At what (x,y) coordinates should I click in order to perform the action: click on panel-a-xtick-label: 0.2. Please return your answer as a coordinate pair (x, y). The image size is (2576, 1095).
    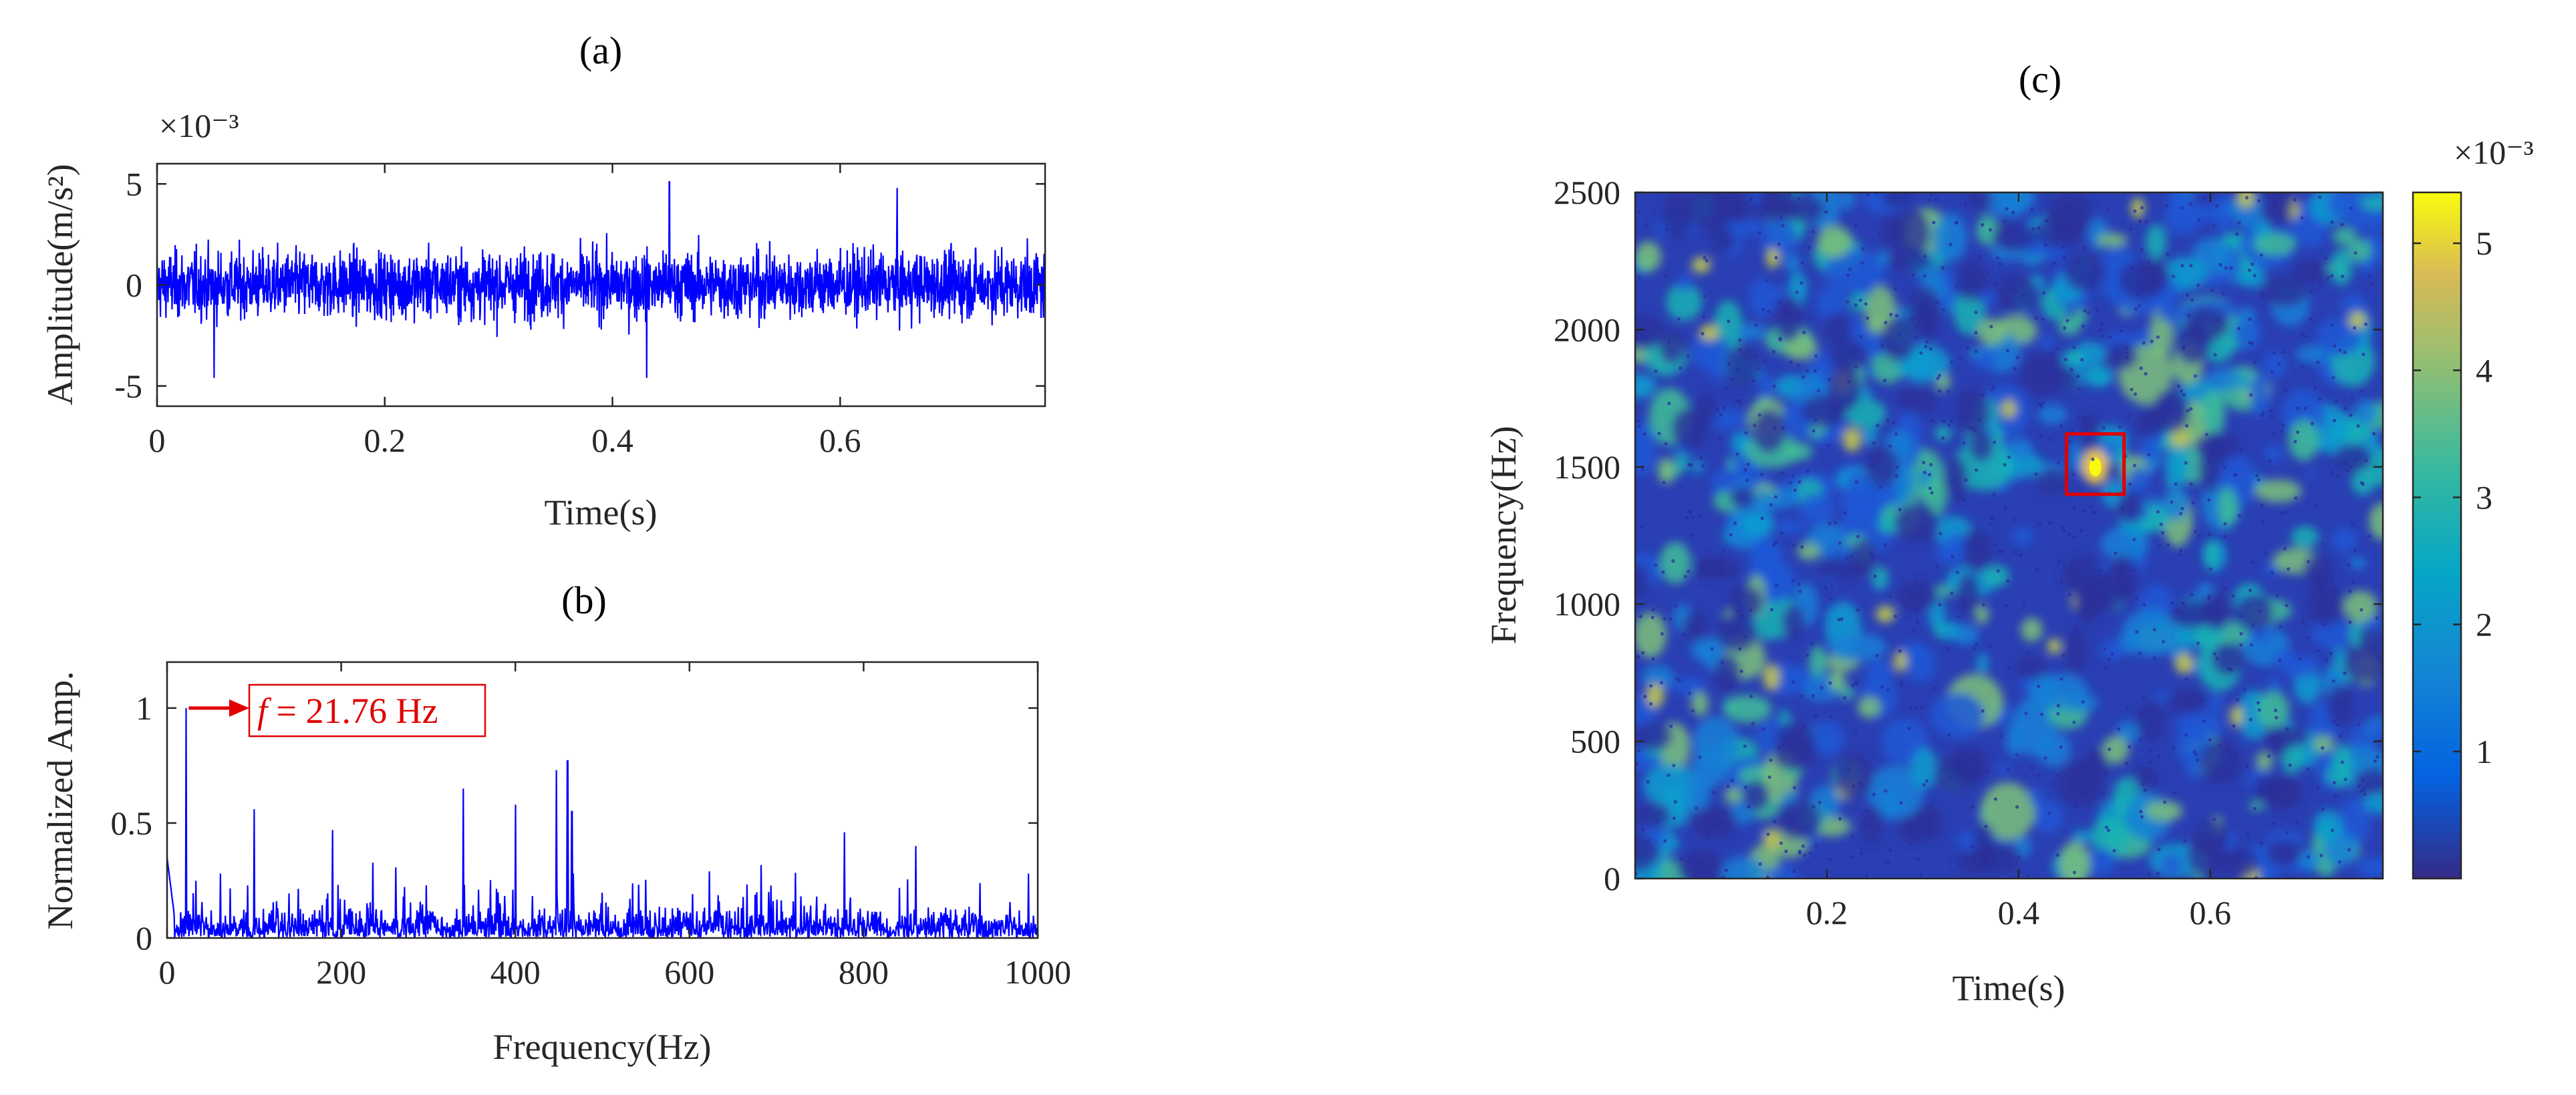
    Looking at the image, I should click on (385, 440).